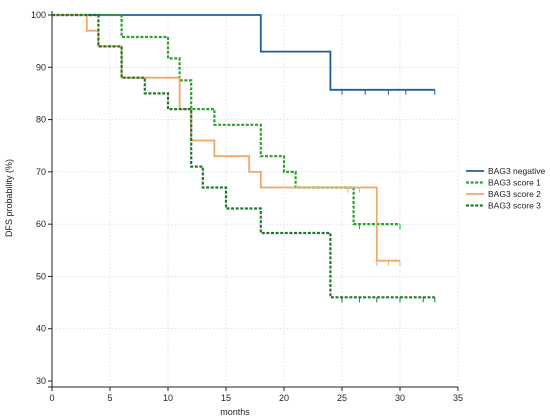 Image resolution: width=550 pixels, height=420 pixels. Describe the element at coordinates (514, 206) in the screenshot. I see `legend-label: BAG3 score 3` at that location.